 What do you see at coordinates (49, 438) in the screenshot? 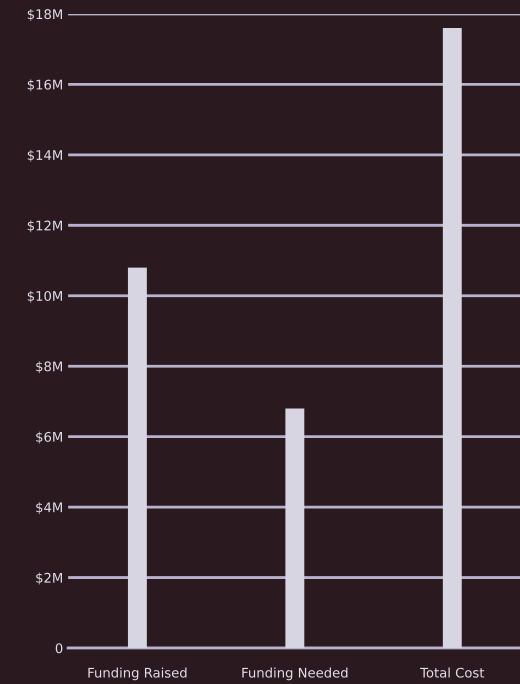
I see `y-tick-label: $6M` at bounding box center [49, 438].